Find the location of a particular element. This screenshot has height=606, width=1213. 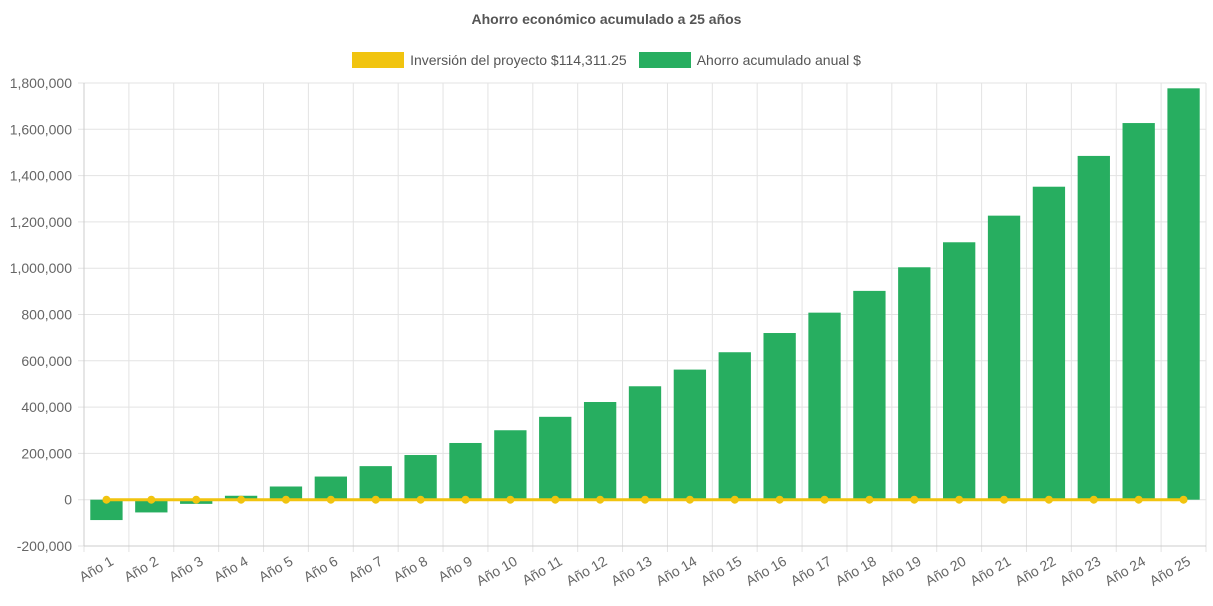

x-tick-label: Año 14 is located at coordinates (676, 571).